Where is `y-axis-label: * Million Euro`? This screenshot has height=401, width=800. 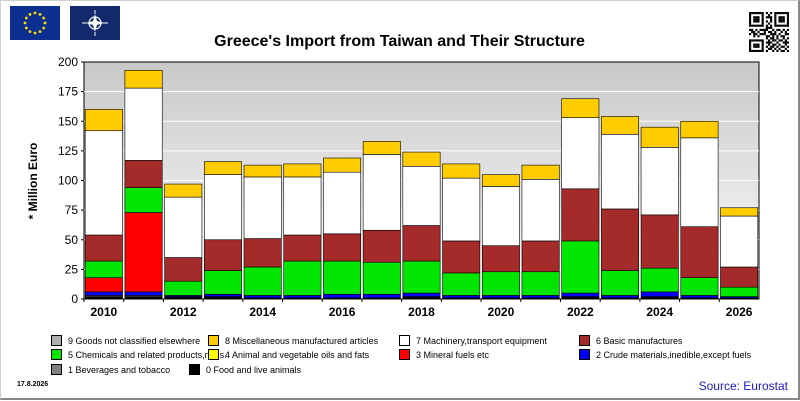
y-axis-label: * Million Euro is located at coordinates (33, 181).